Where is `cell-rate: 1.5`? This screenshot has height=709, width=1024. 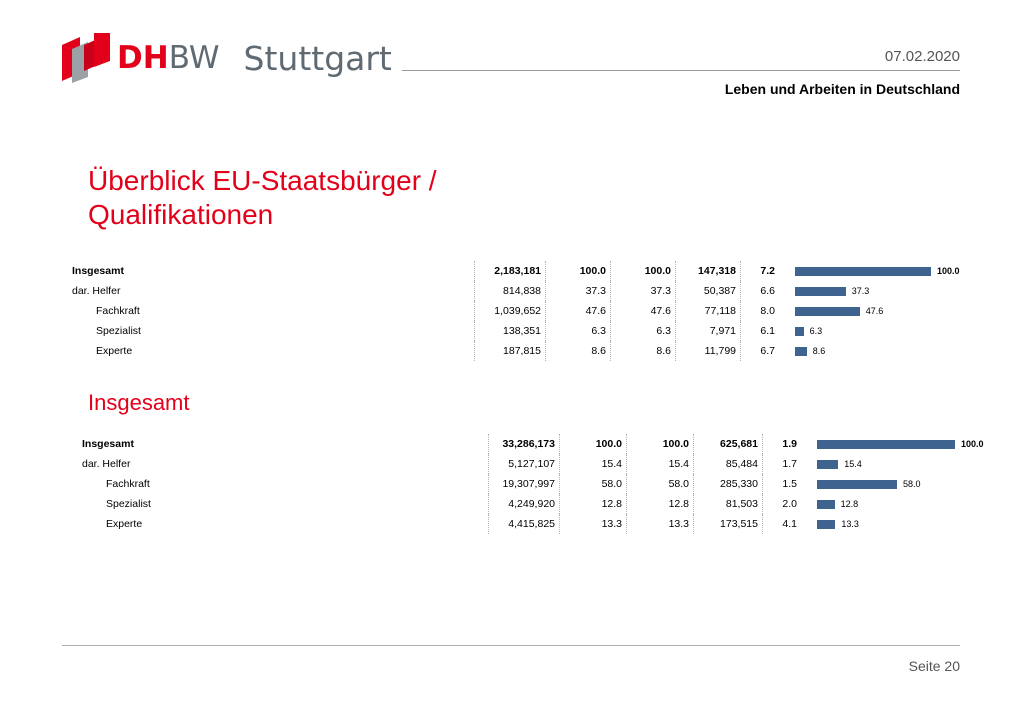 cell-rate: 1.5 is located at coordinates (789, 484).